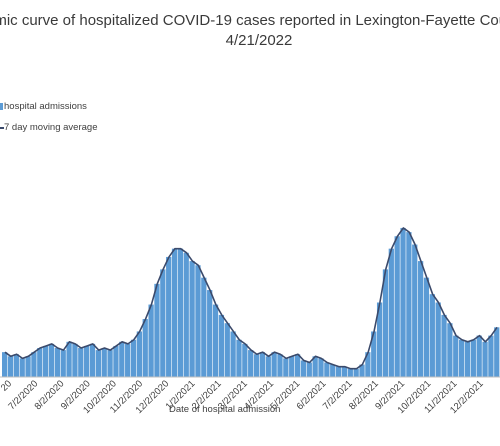 The height and width of the screenshot is (446, 500). What do you see at coordinates (51, 127) in the screenshot?
I see `legend-label-moving-average: 7 day moving average` at bounding box center [51, 127].